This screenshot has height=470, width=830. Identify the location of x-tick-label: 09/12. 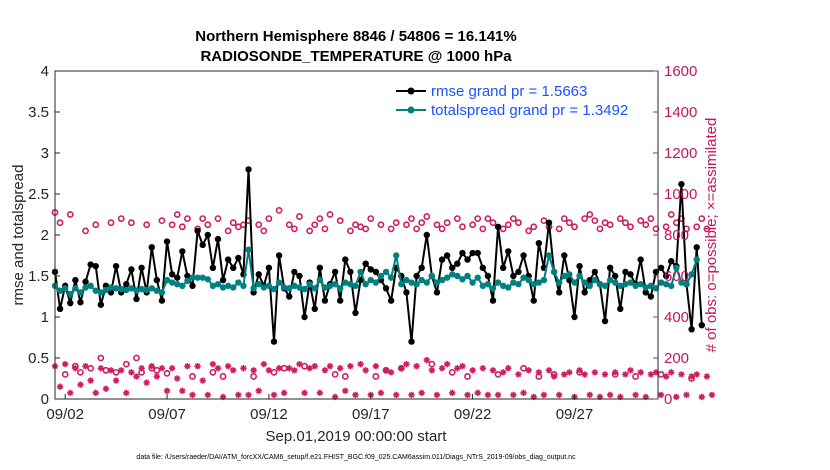
(269, 414).